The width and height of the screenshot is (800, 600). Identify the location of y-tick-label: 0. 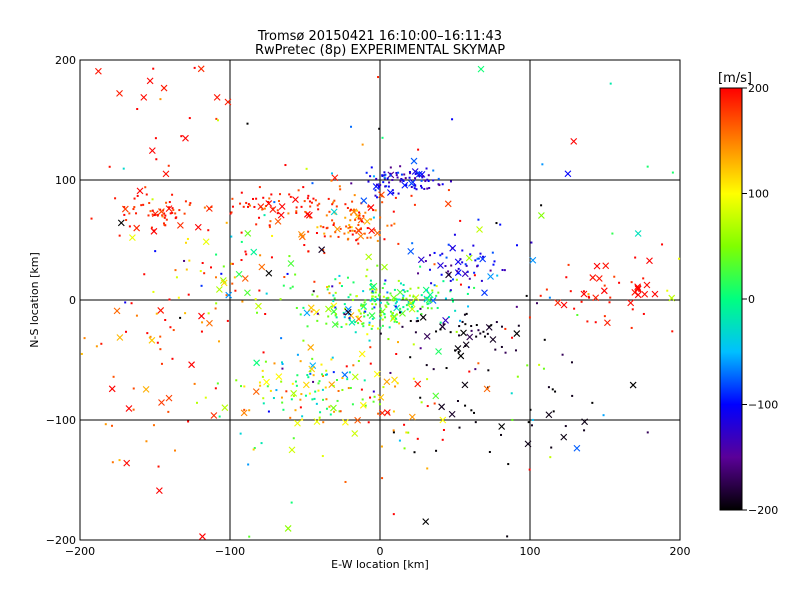
(72, 300).